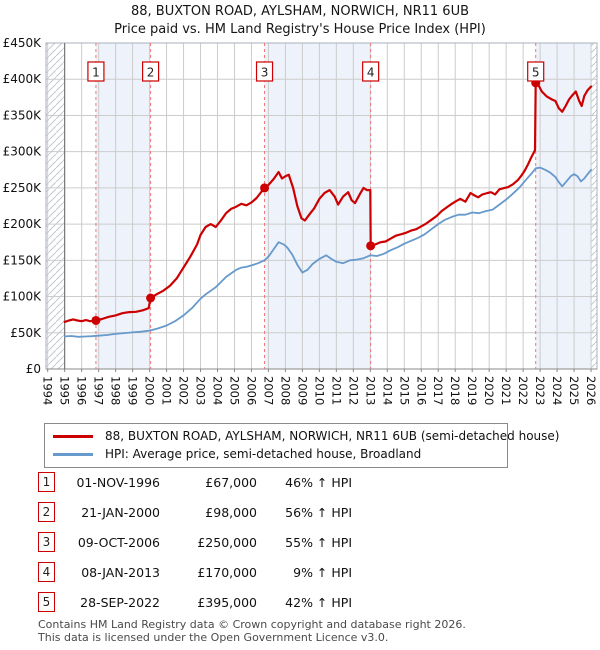 Image resolution: width=600 pixels, height=650 pixels. I want to click on blue-line-swatch-icon, so click(73, 454).